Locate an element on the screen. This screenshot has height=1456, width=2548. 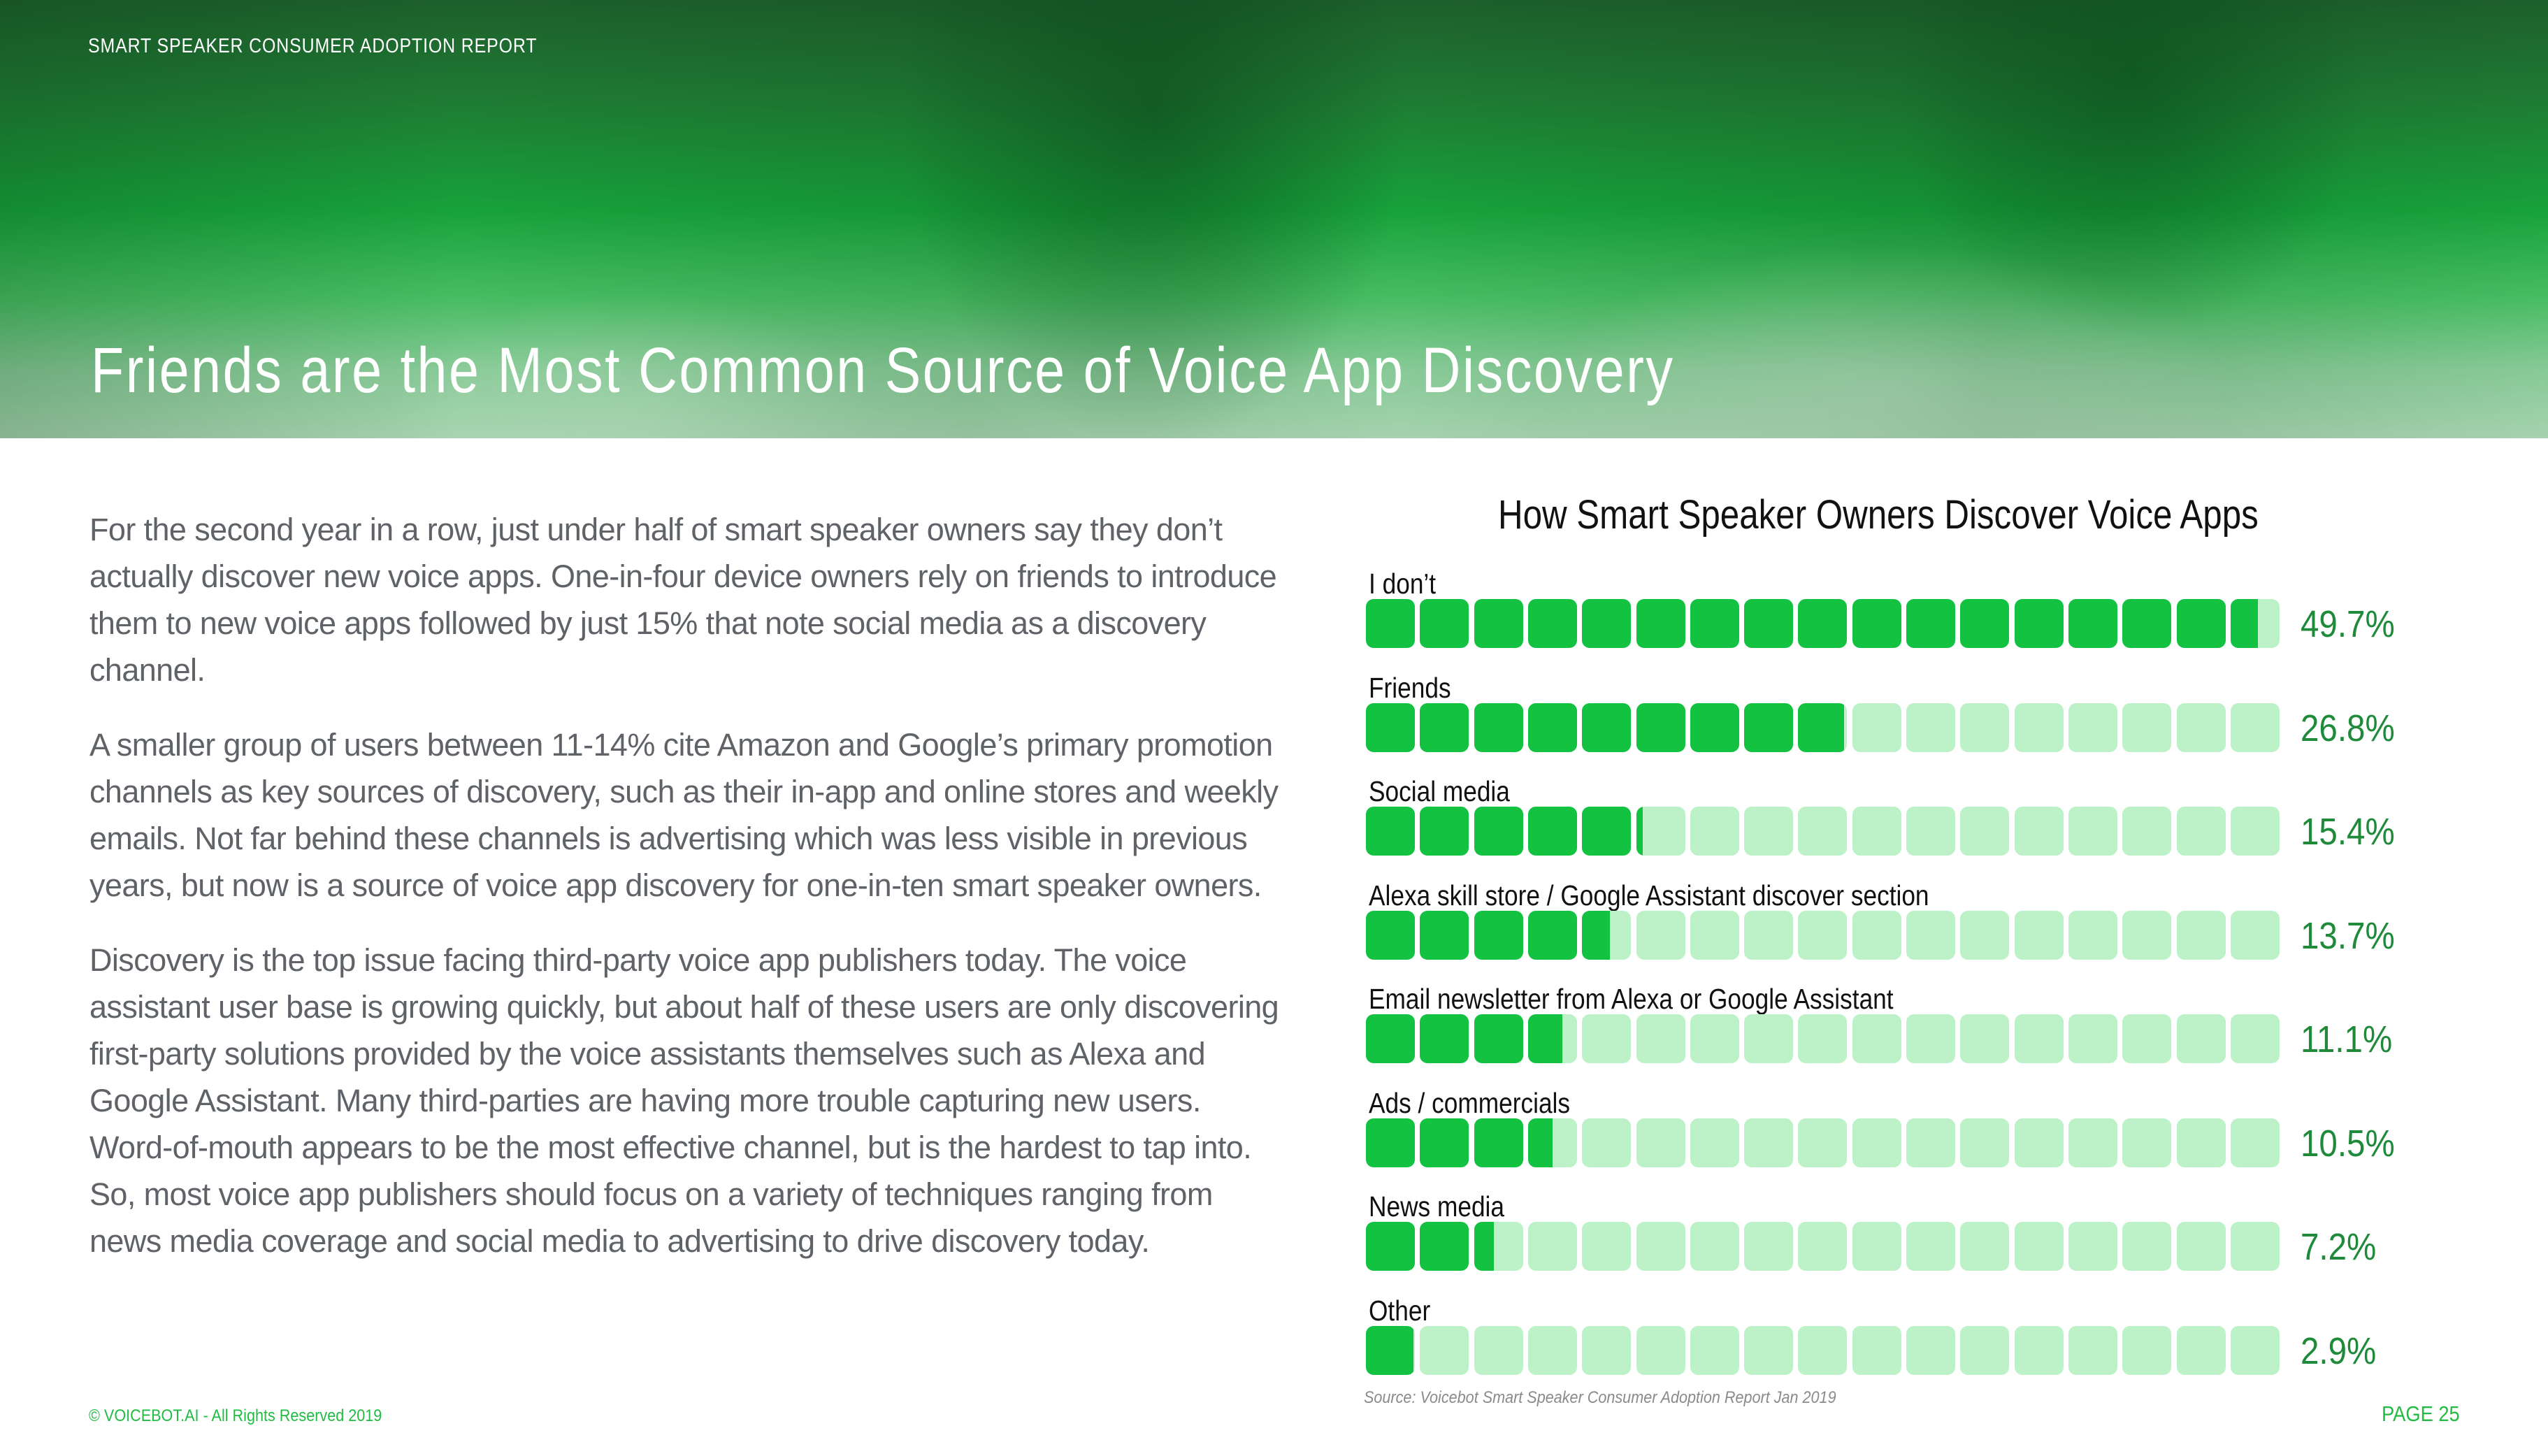
chart-row: Social media 15.4% is located at coordinates (1925, 827).